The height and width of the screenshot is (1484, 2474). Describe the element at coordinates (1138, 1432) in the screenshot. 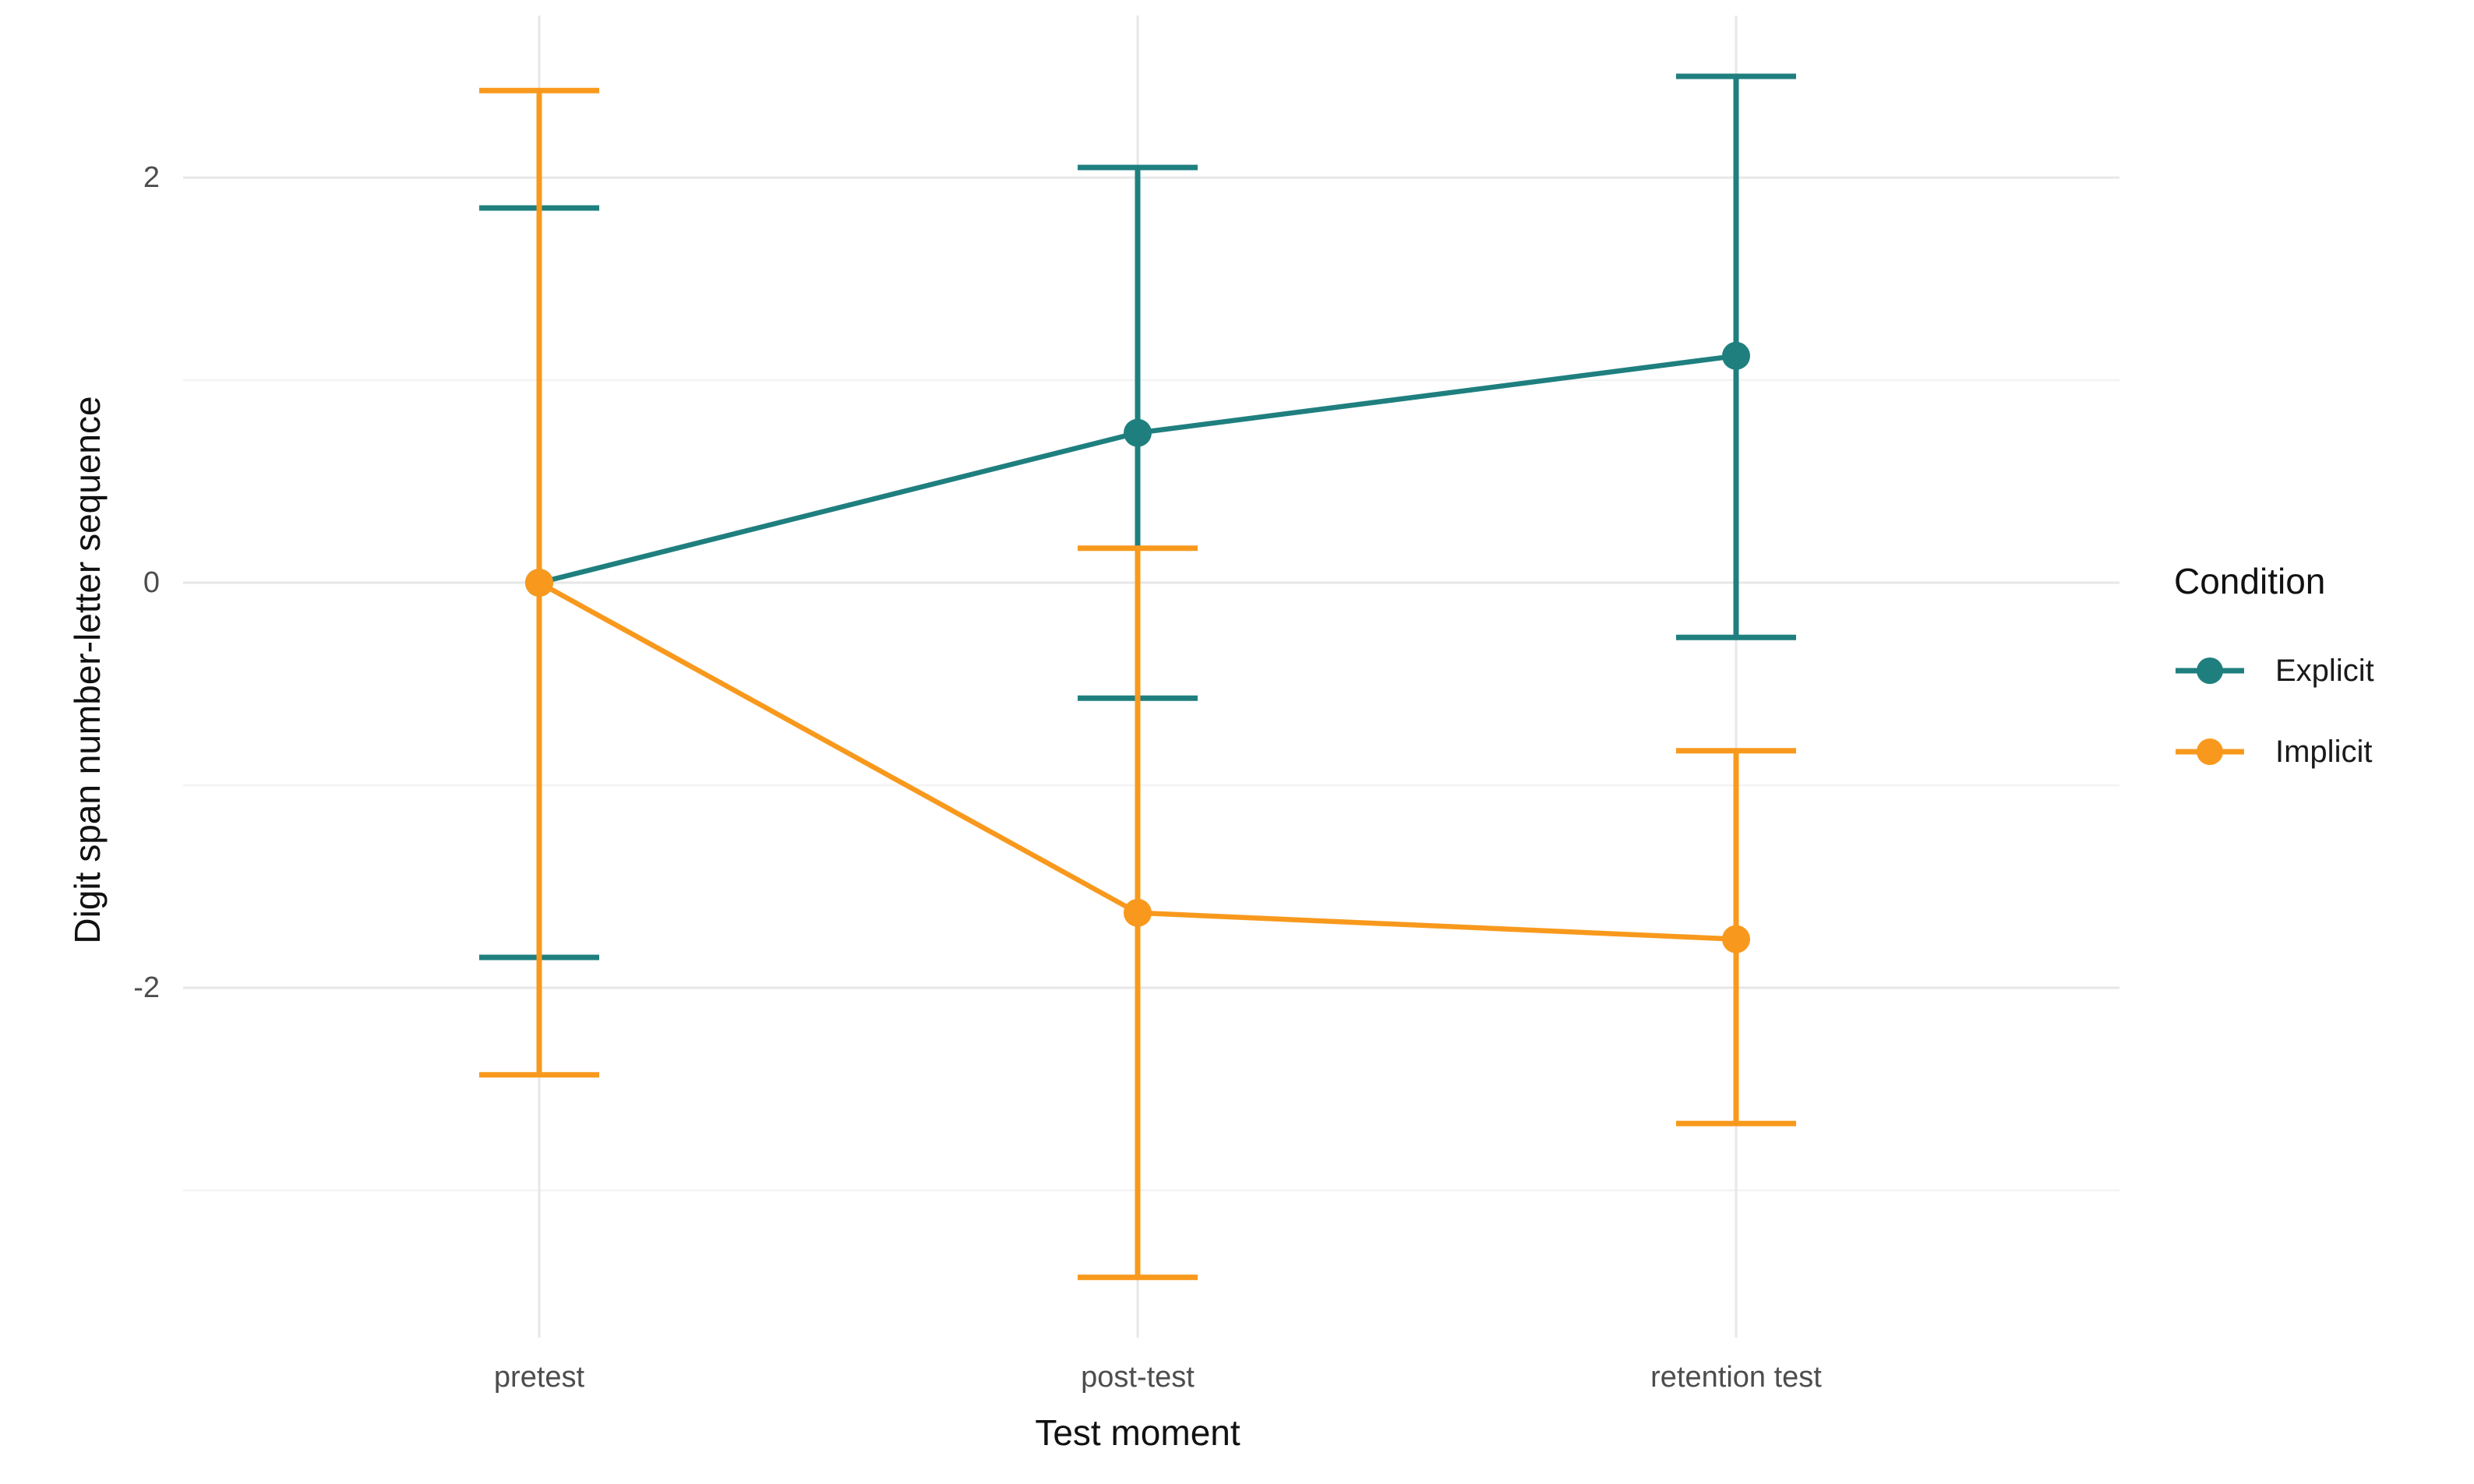

I see `x-axis-title: Test moment` at that location.